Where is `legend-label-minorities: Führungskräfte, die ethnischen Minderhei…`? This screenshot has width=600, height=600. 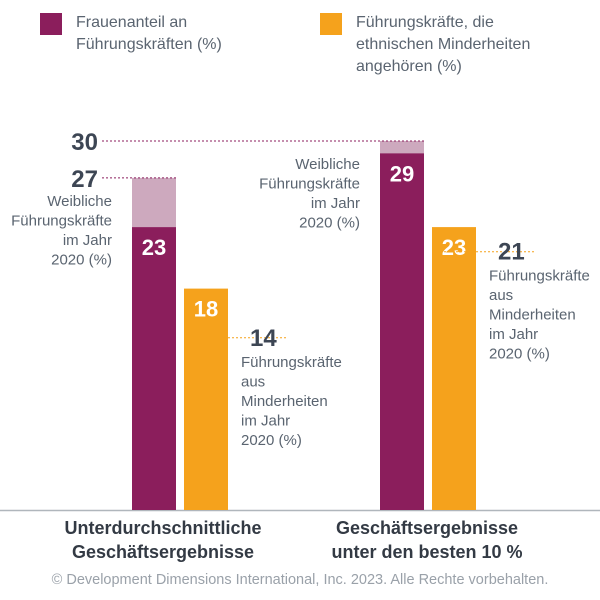
legend-label-minorities: Führungskräfte, die ethnischen Minderhei… is located at coordinates (443, 44).